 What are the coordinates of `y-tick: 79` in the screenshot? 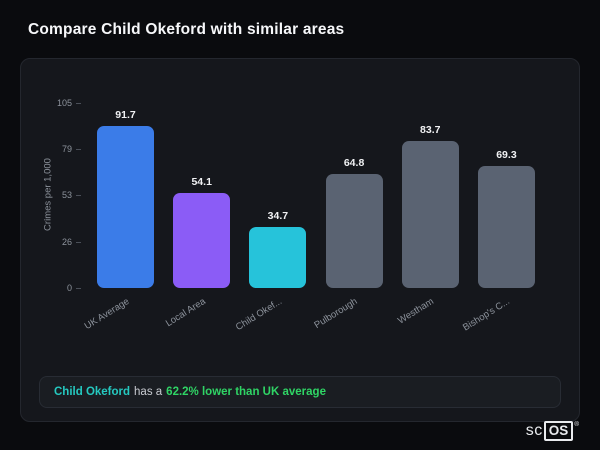 It's located at (58, 149).